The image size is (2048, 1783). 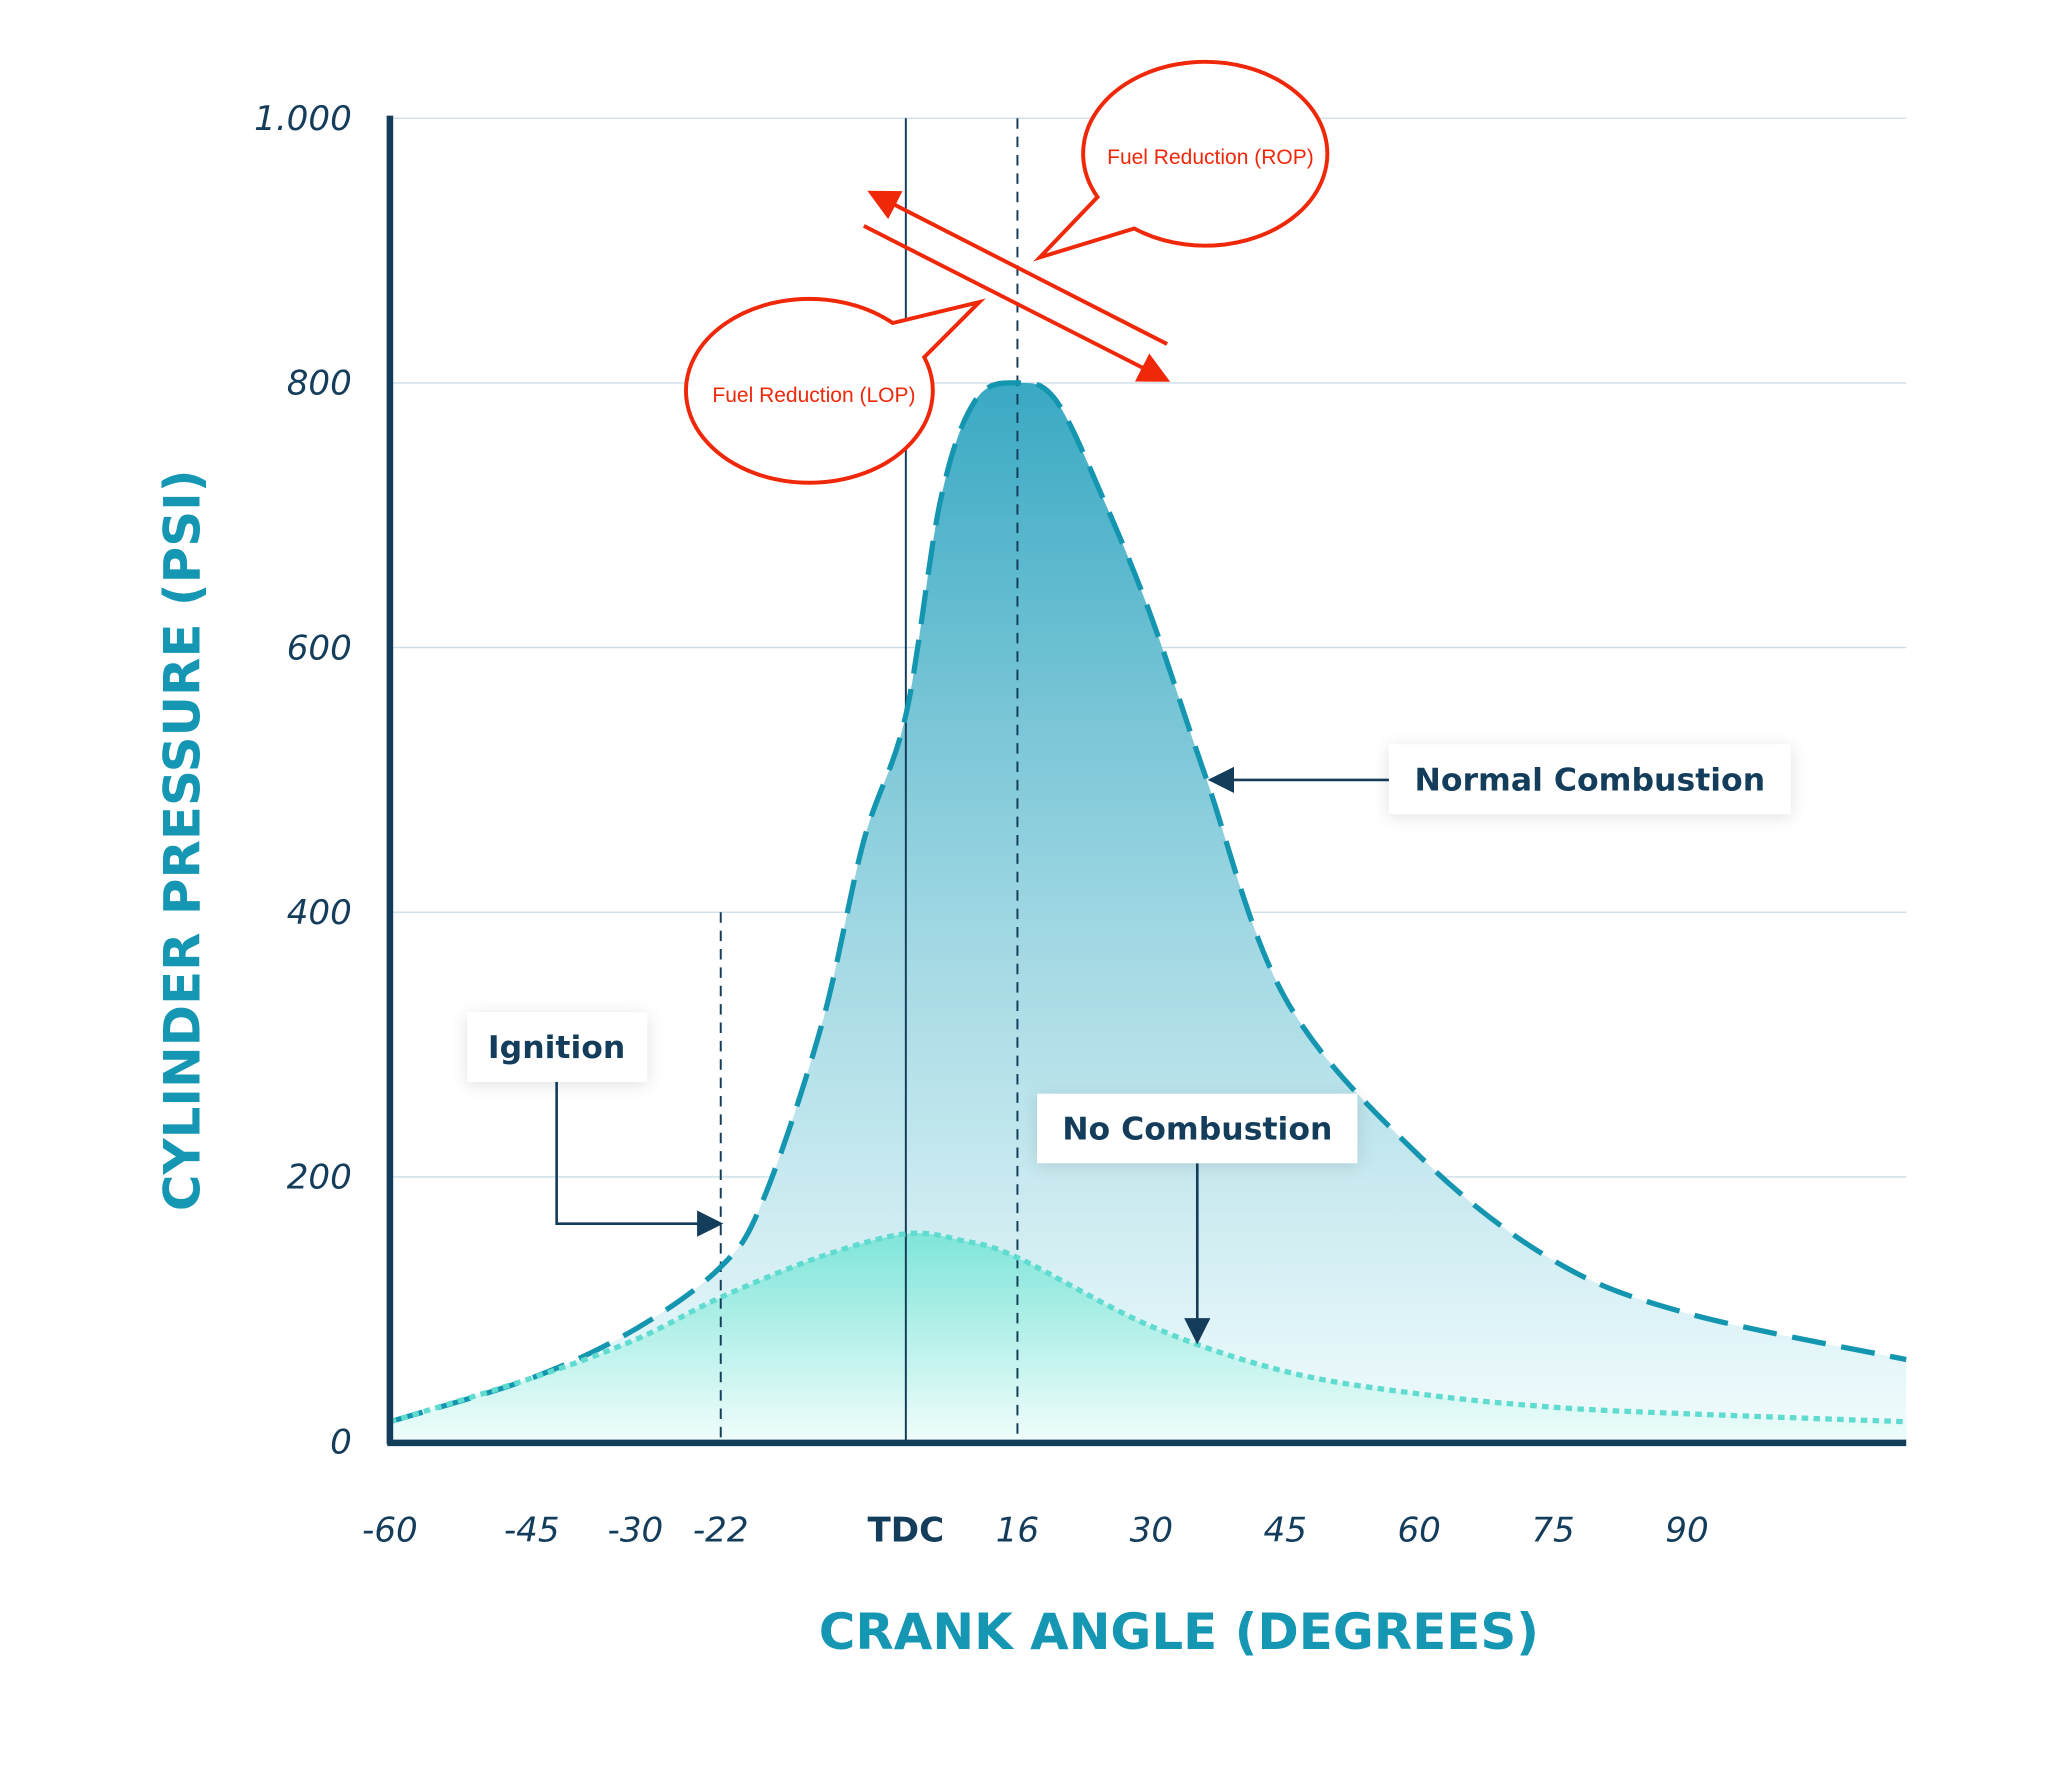 I want to click on normal-combustion-callout: Normal Combustion, so click(x=1499, y=779).